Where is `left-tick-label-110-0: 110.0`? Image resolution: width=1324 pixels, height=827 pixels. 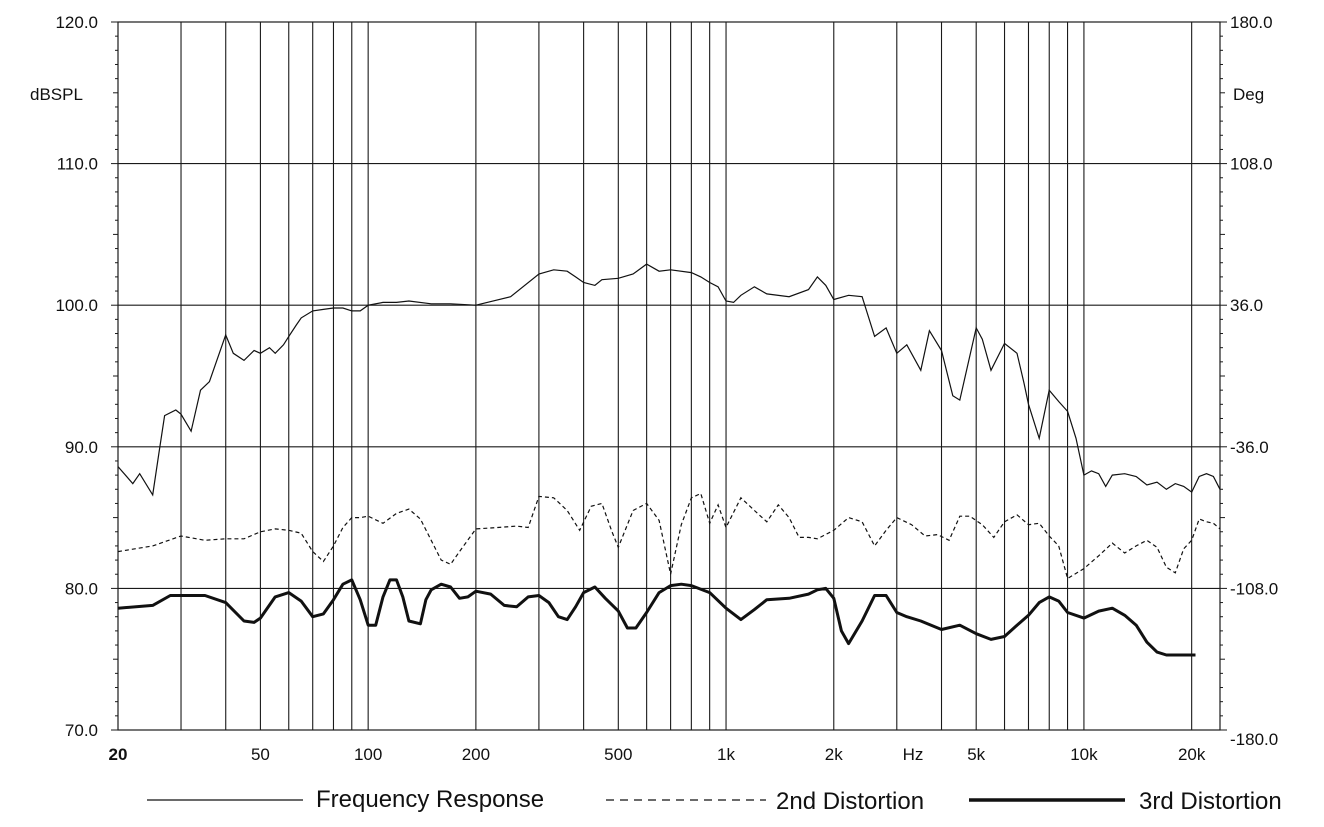 left-tick-label-110-0: 110.0 is located at coordinates (77, 164).